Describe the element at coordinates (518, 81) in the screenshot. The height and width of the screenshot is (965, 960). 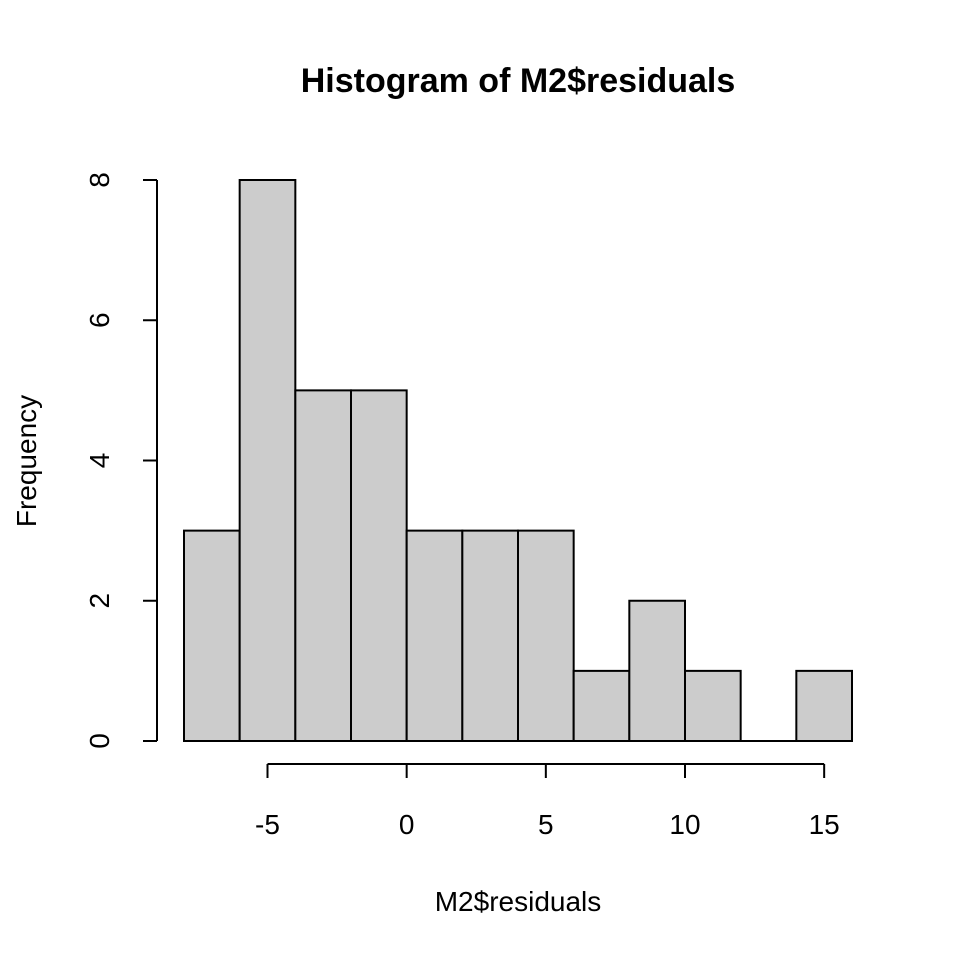
I see `chart-title: Histogram of M2$residuals` at that location.